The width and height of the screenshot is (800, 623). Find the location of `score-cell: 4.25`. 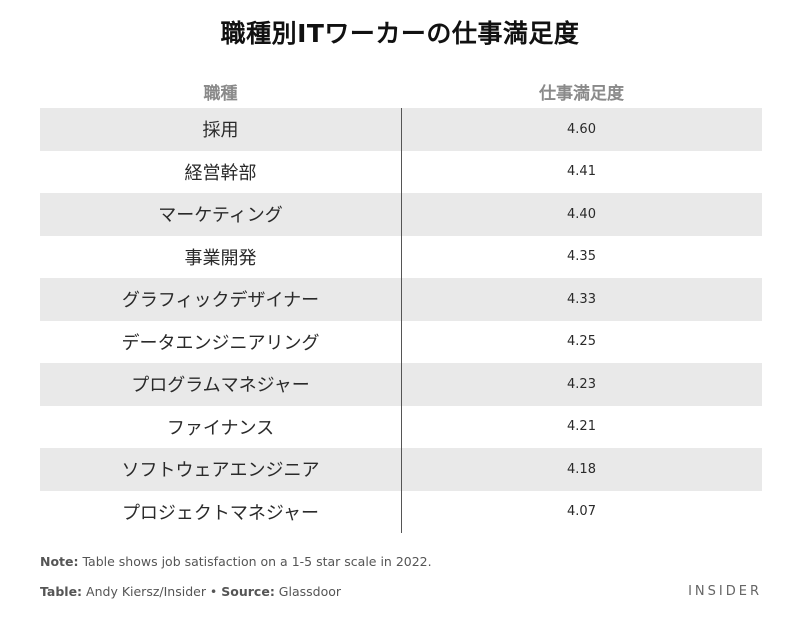

score-cell: 4.25 is located at coordinates (581, 342).